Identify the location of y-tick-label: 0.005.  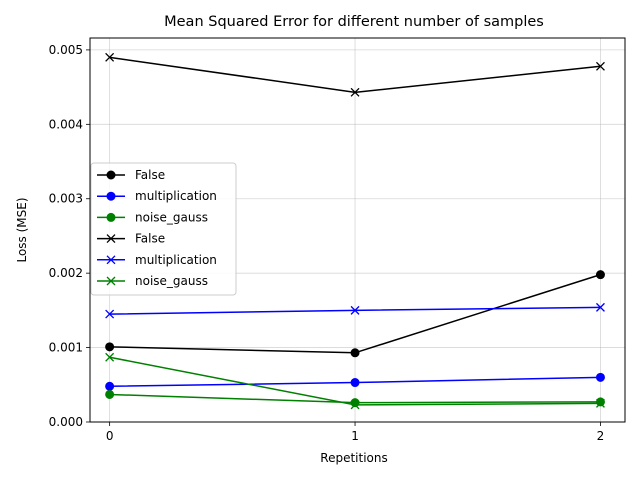
(66, 50).